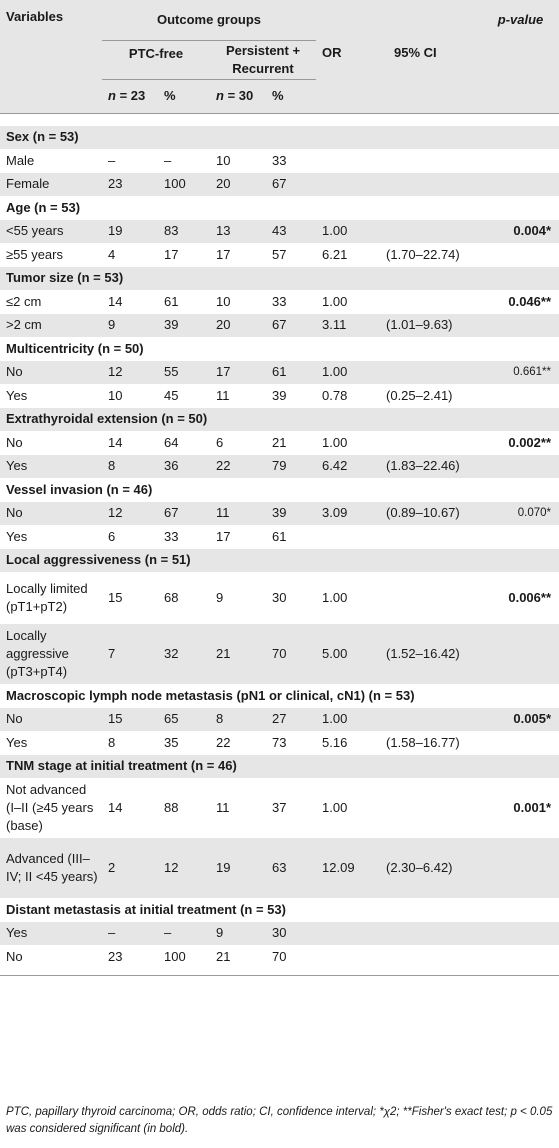  I want to click on header-variables: Variables, so click(35, 16).